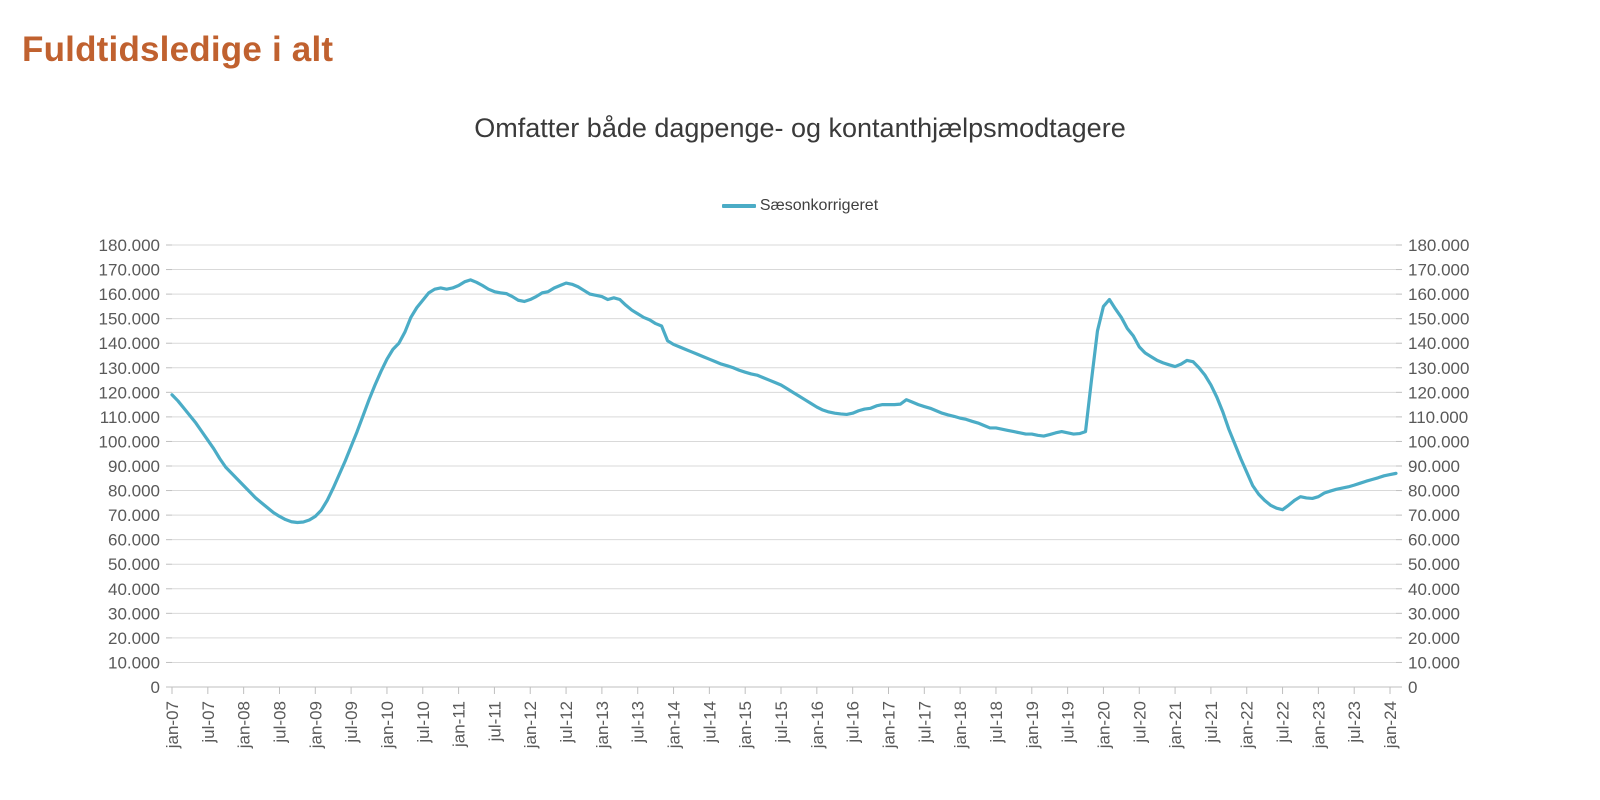 This screenshot has width=1600, height=800. I want to click on x-axis-label: jul-08, so click(279, 722).